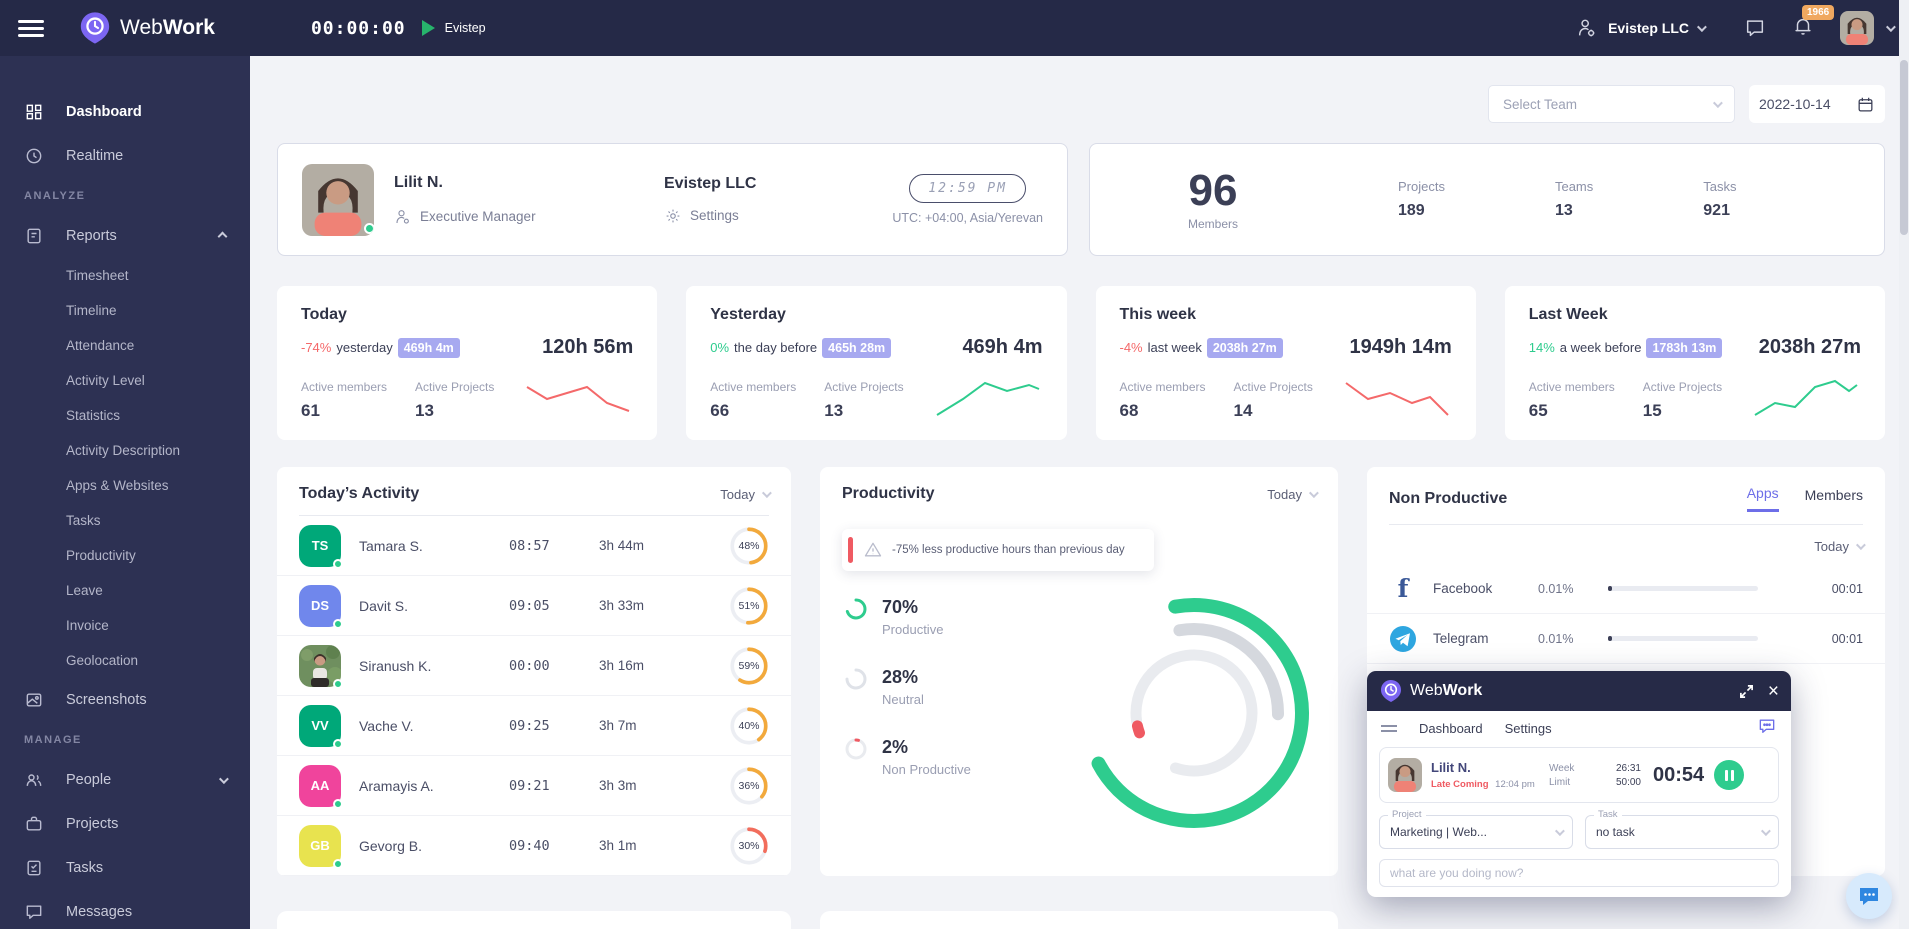  I want to click on sidebar-item-geolocation: Geolocation, so click(102, 660).